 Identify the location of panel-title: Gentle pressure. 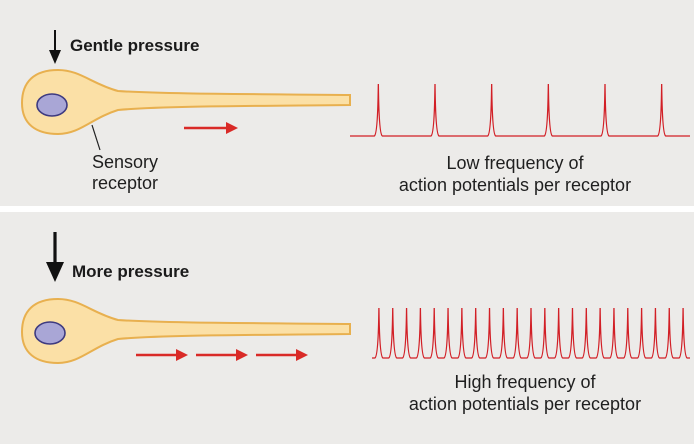
(135, 45).